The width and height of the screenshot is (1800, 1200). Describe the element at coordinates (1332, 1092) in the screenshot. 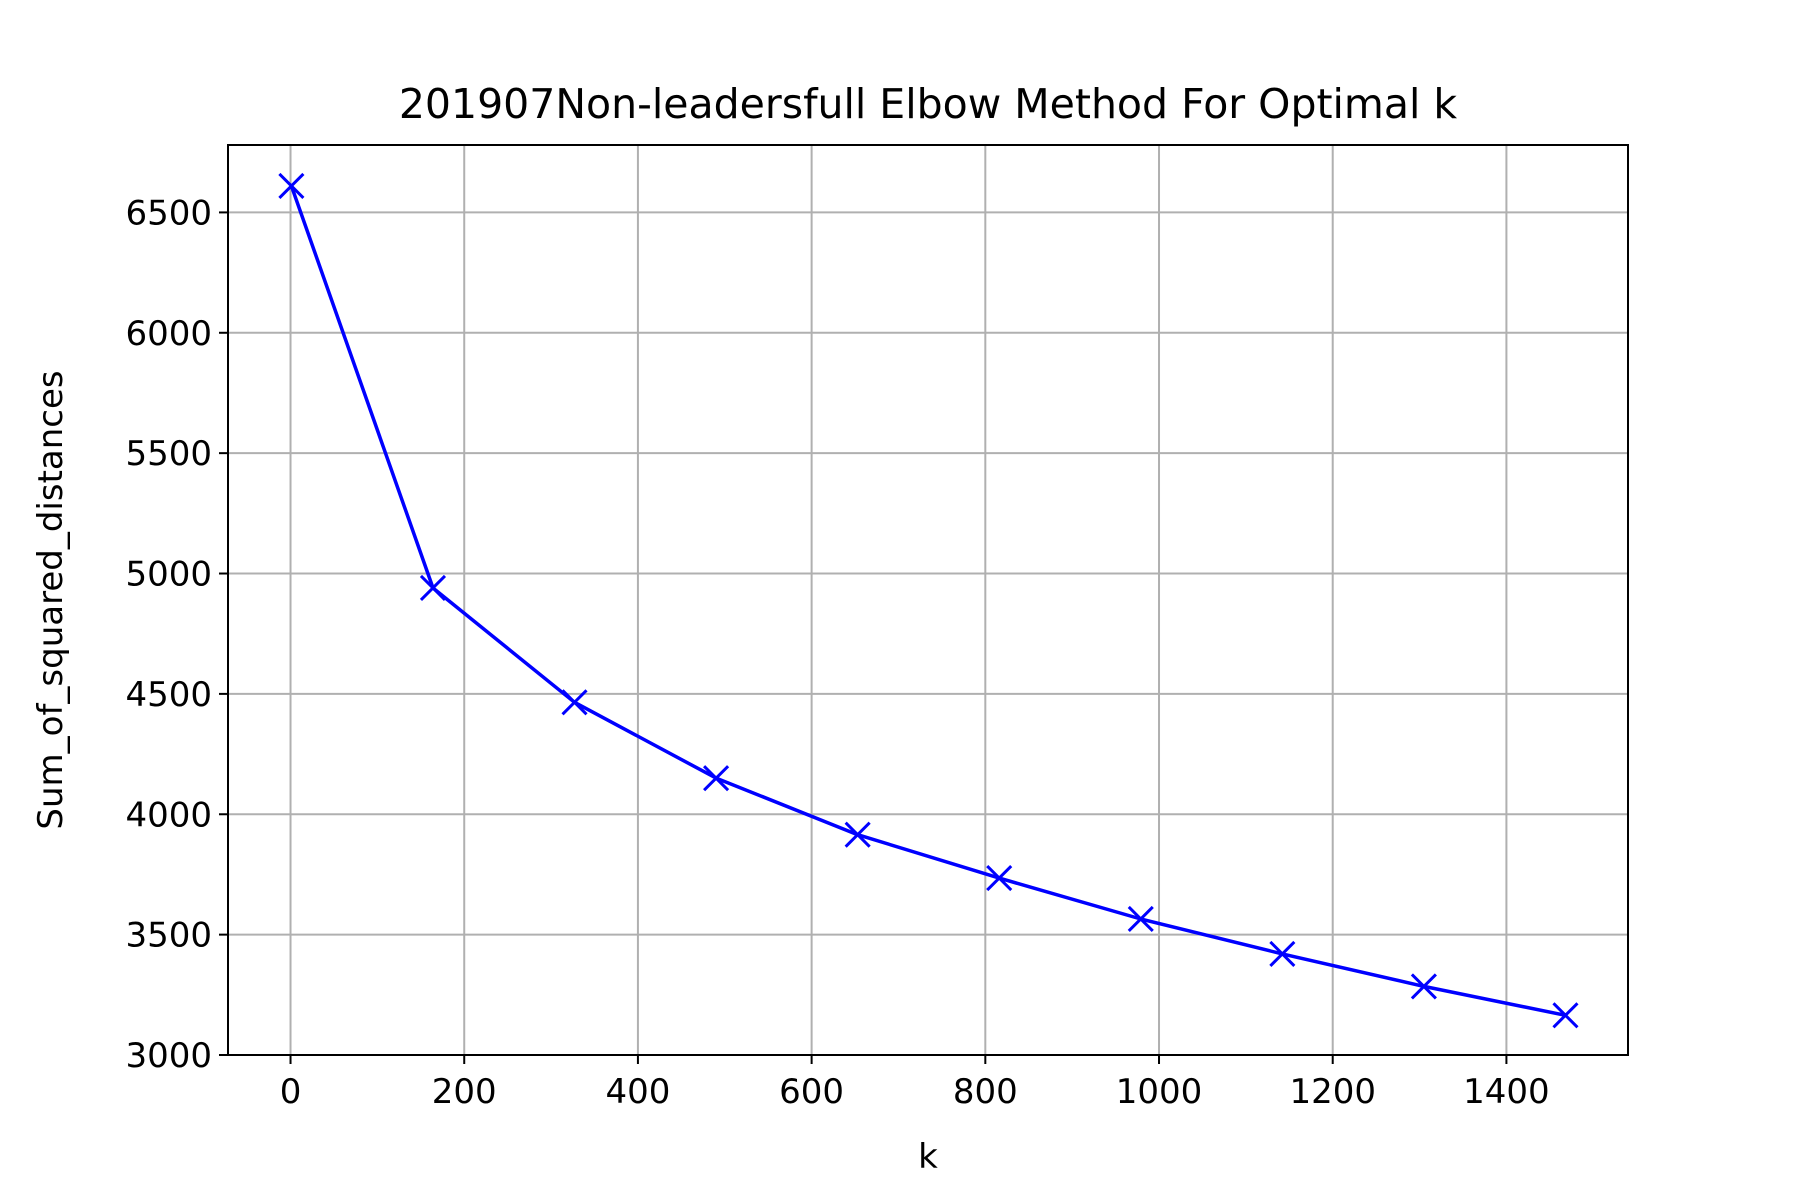

I see `x-tick-label: 1200` at that location.